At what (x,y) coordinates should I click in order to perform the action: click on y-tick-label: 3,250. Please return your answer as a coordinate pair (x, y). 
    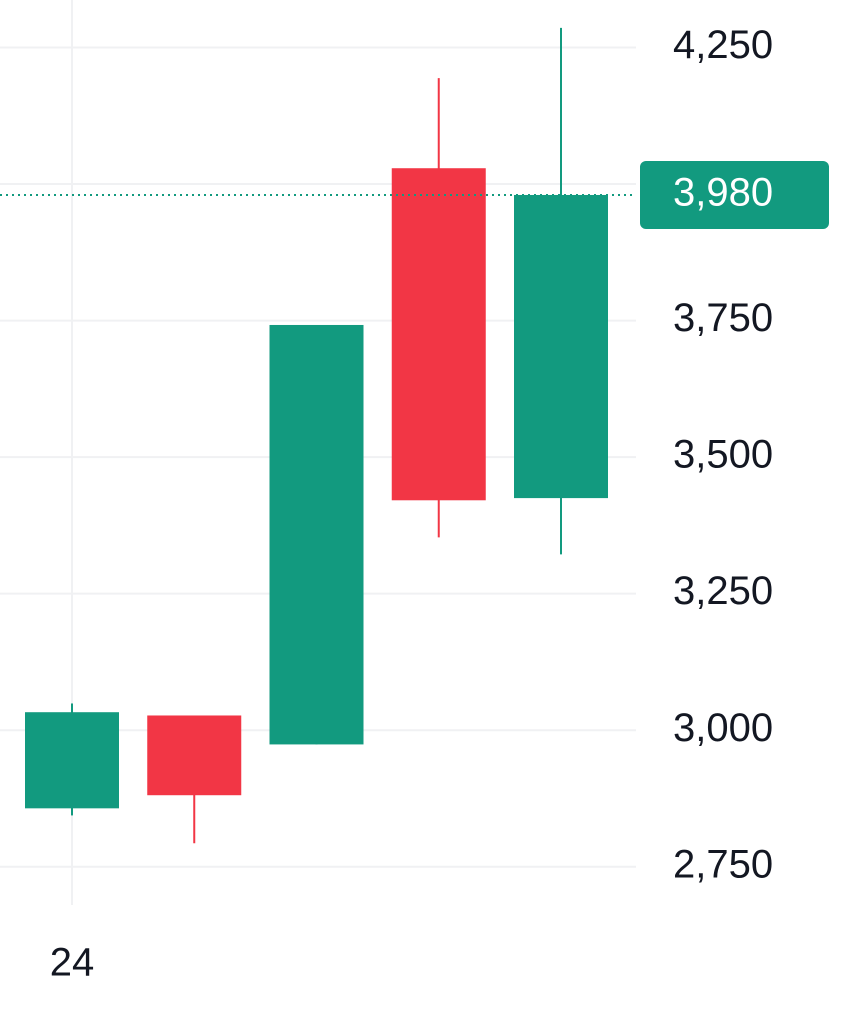
    Looking at the image, I should click on (723, 591).